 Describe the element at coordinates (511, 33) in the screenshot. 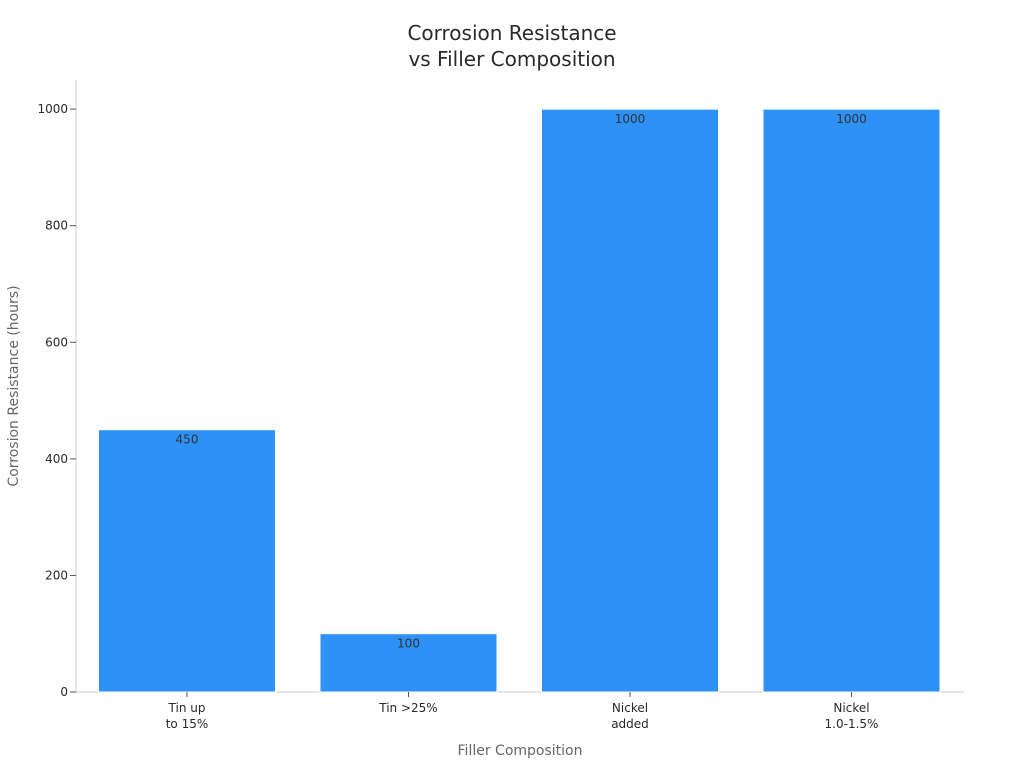

I see `chart-title-line-1: Corrosion Resistance` at that location.